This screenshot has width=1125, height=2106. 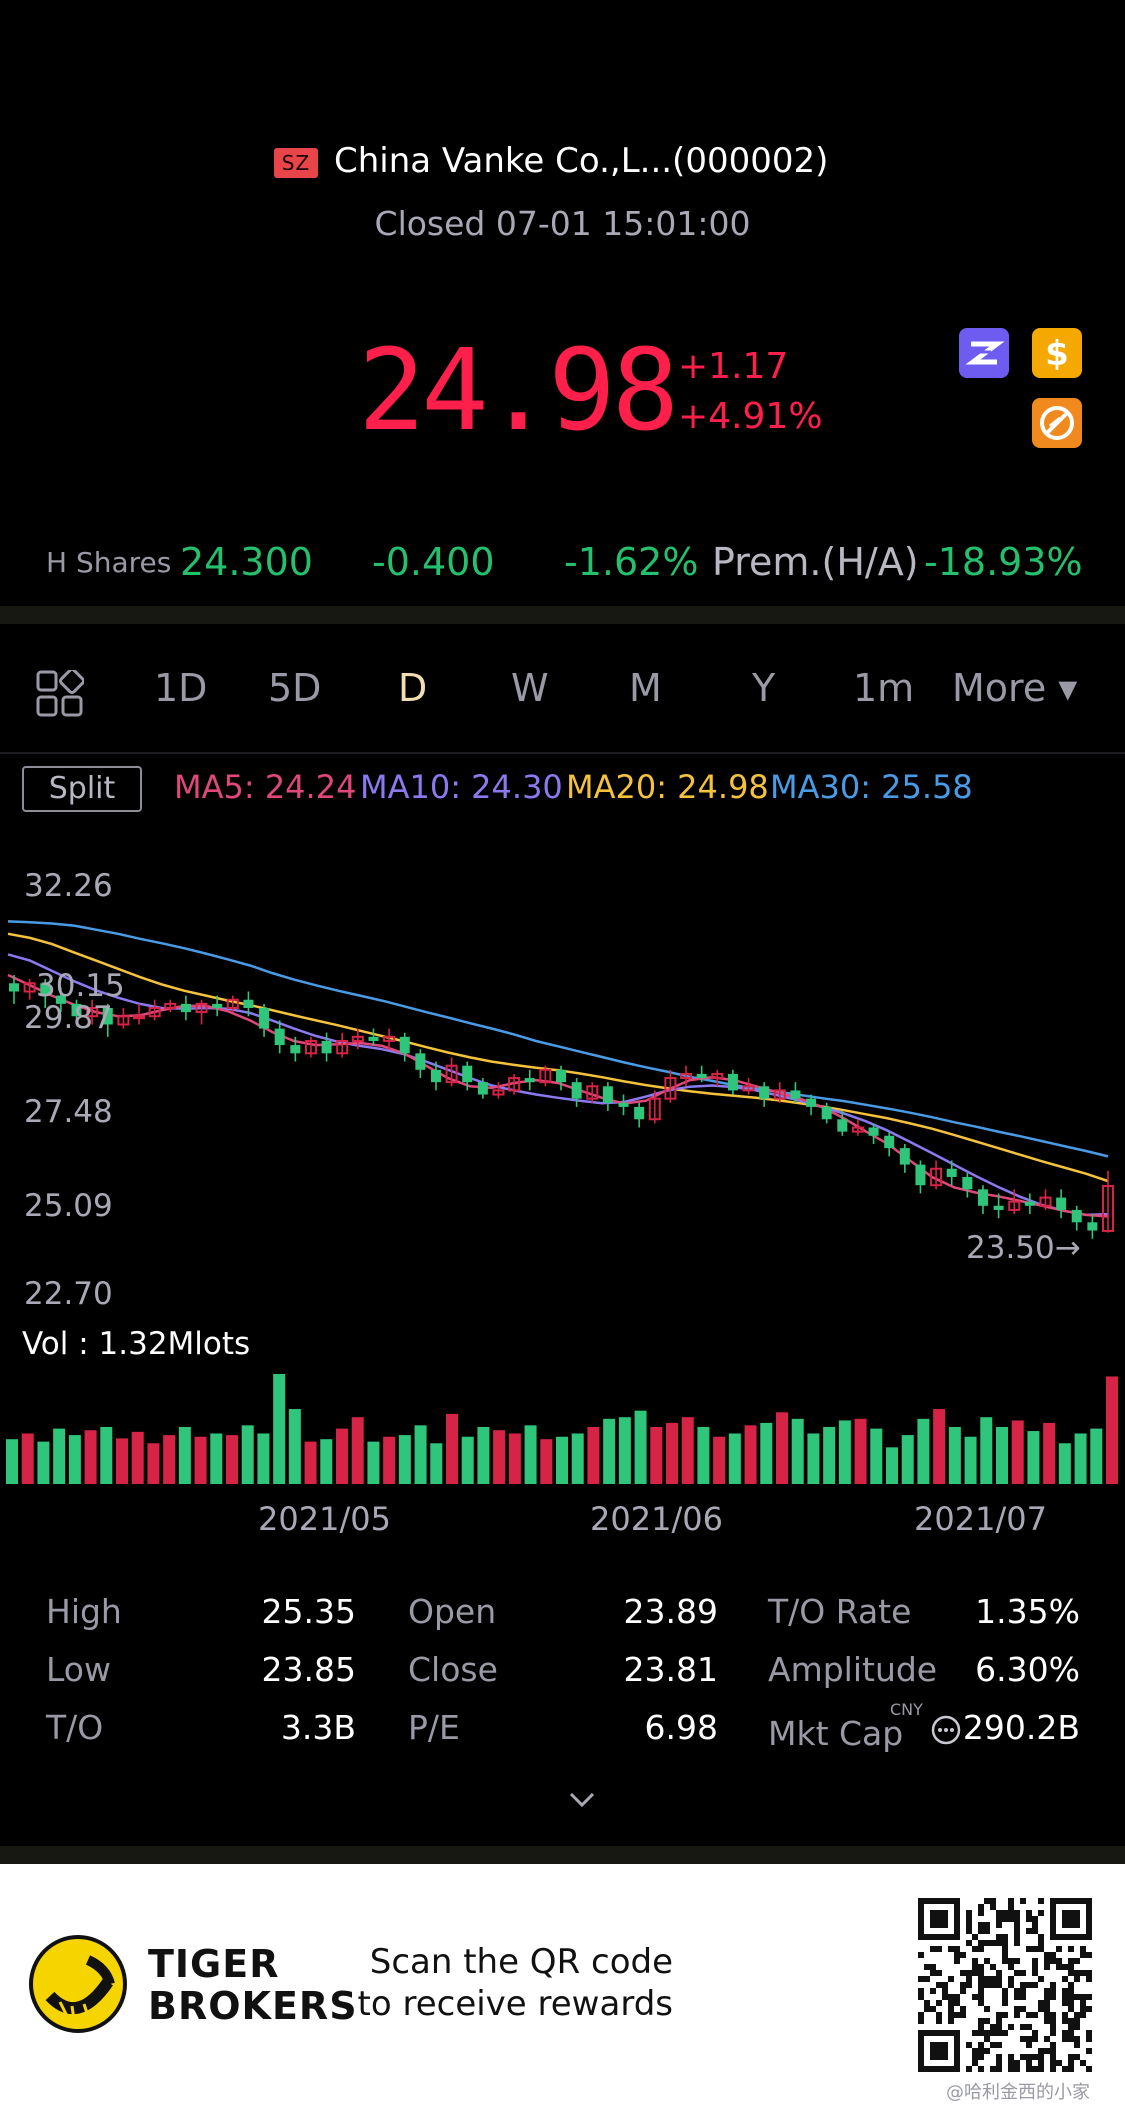 What do you see at coordinates (1021, 1727) in the screenshot?
I see `stat-value: 290.2B` at bounding box center [1021, 1727].